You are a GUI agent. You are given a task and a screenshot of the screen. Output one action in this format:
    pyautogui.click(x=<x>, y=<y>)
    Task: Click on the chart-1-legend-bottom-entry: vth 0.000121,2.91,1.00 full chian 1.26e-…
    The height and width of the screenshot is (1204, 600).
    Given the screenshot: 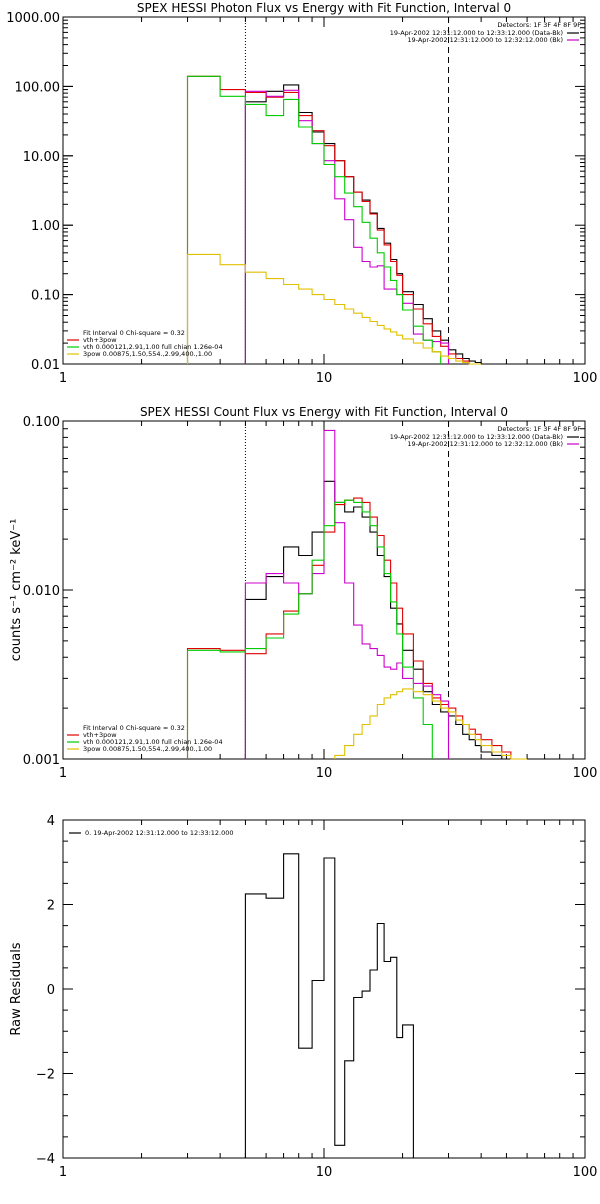 What is the action you would take?
    pyautogui.click(x=153, y=347)
    